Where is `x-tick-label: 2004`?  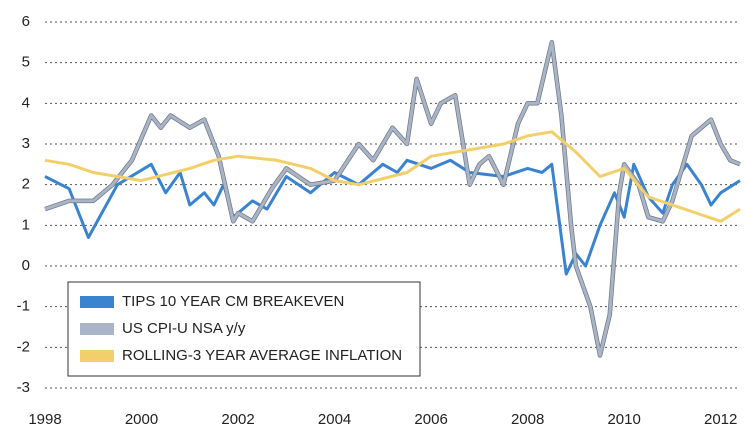
x-tick-label: 2004 is located at coordinates (334, 419).